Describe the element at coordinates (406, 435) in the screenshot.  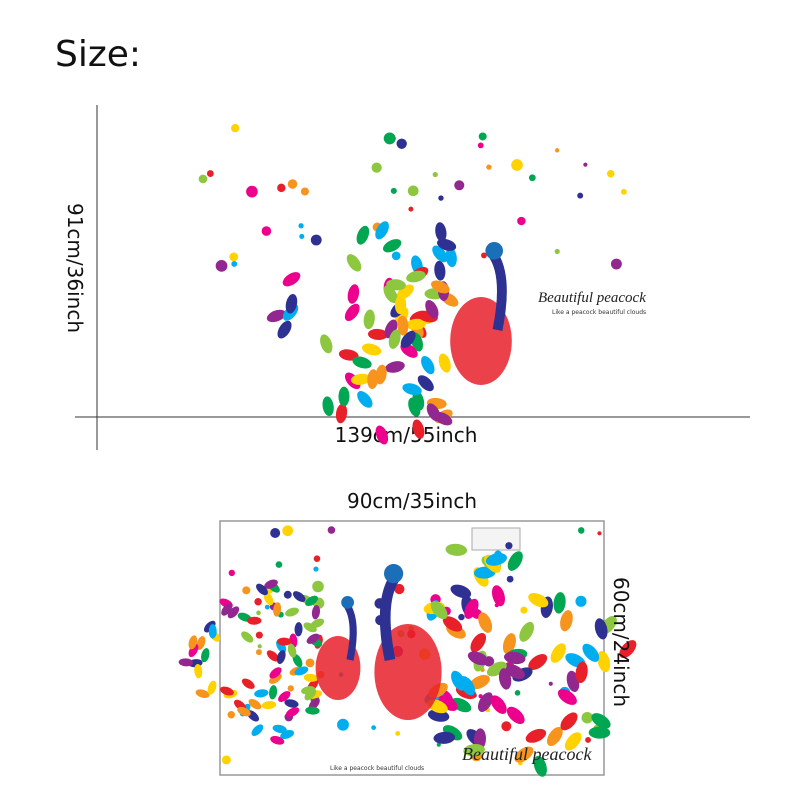
I see `installed-width: 139cm/55inch` at that location.